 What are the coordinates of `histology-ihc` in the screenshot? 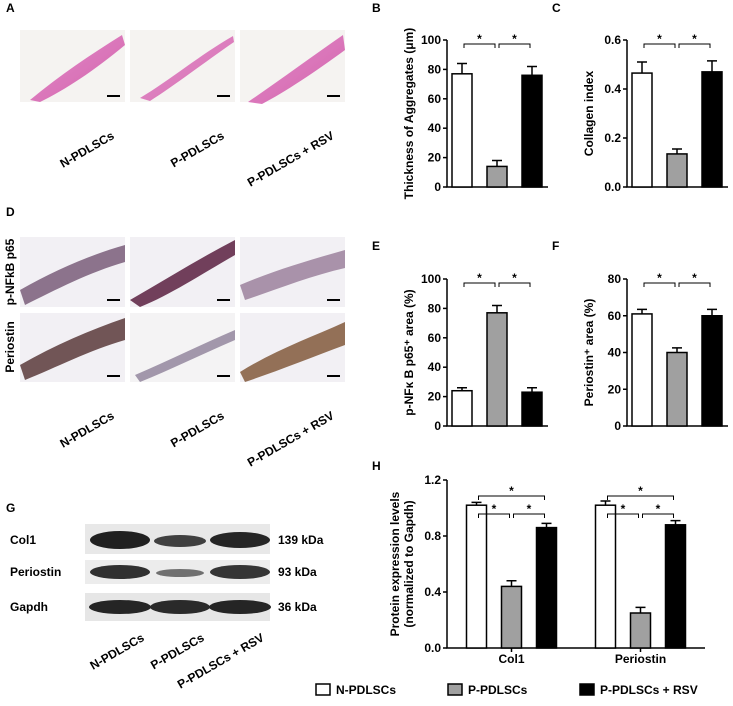 It's located at (182, 309).